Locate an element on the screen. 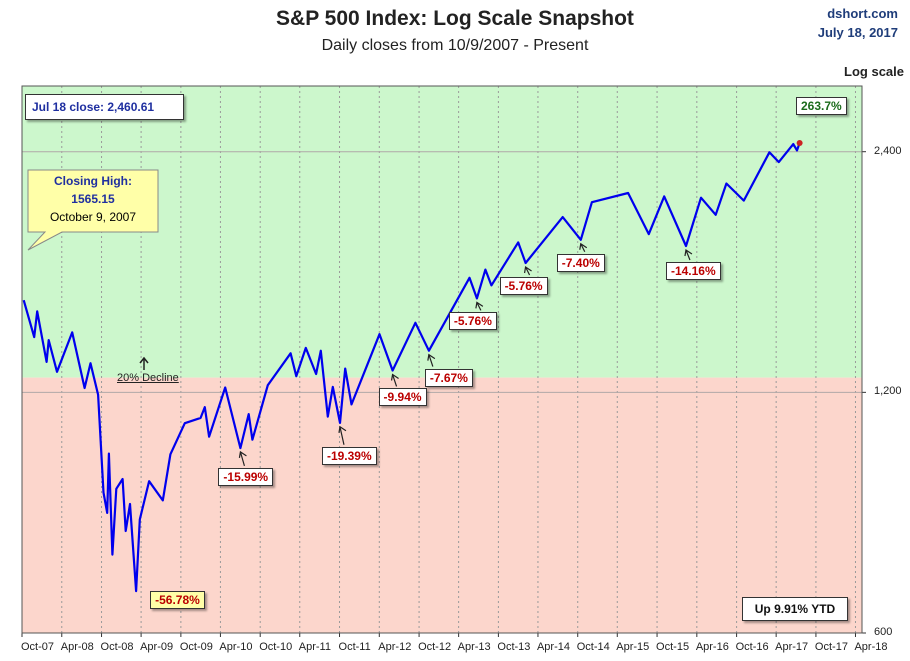 This screenshot has width=910, height=661. drawdown-label: -19.39% is located at coordinates (349, 455).